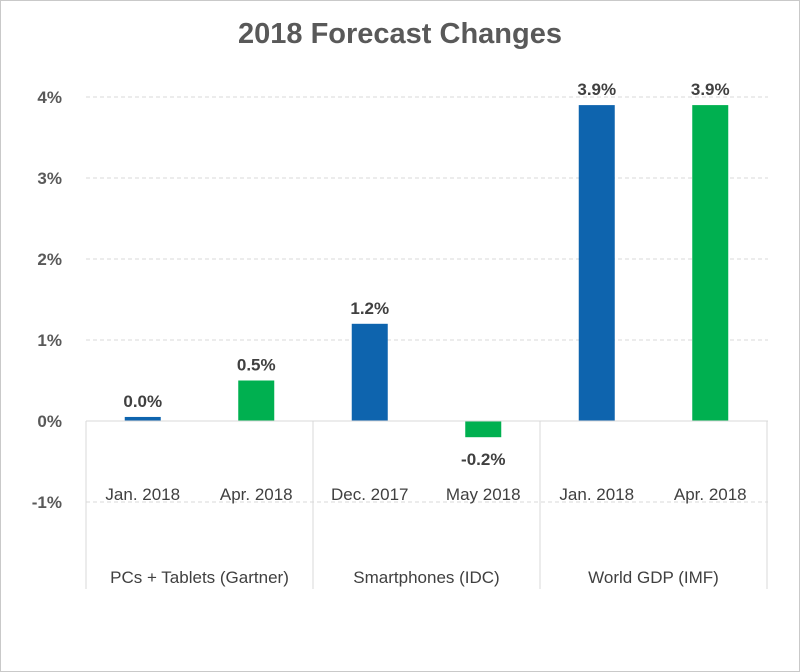  What do you see at coordinates (653, 577) in the screenshot?
I see `group-label: World GDP (IMF)` at bounding box center [653, 577].